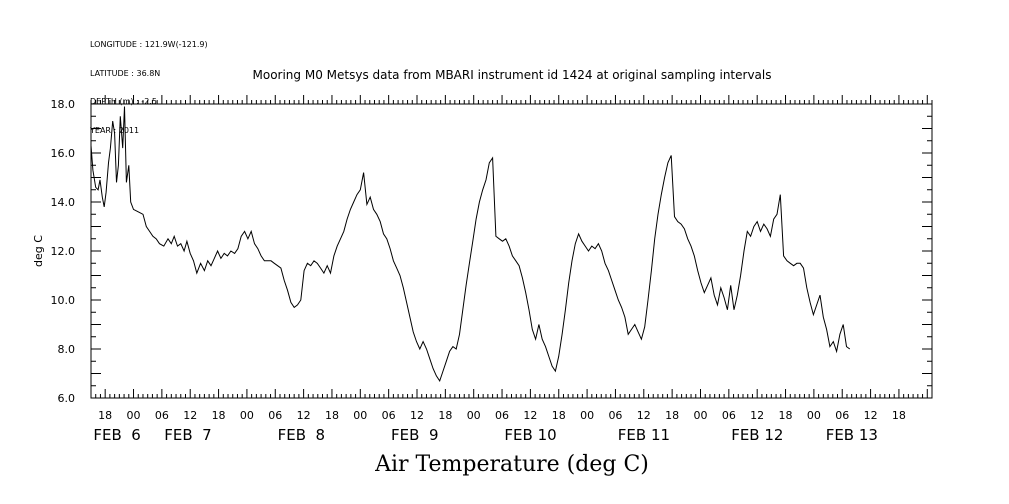 Image resolution: width=1009 pixels, height=504 pixels. What do you see at coordinates (63, 251) in the screenshot?
I see `y-tick-label: 12.0` at bounding box center [63, 251].